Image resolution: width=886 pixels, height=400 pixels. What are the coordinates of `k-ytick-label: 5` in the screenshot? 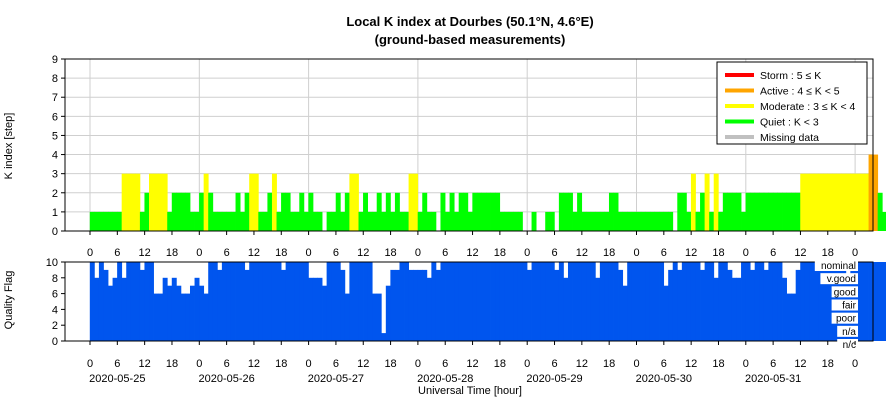 It's located at (55, 136).